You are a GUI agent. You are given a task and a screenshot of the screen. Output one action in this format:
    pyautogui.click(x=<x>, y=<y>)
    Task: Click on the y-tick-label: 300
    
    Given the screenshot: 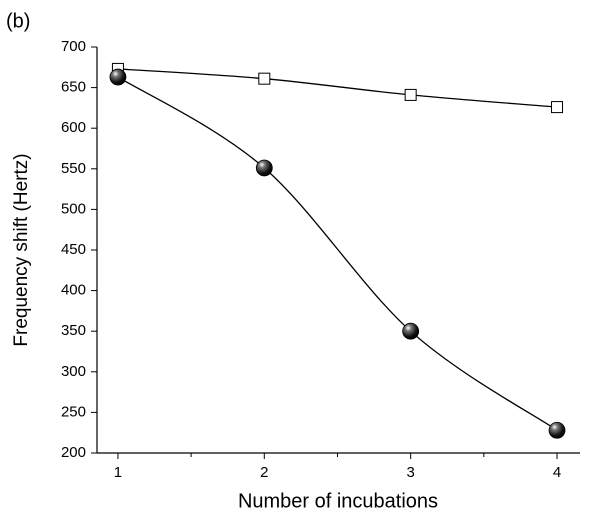 What is the action you would take?
    pyautogui.click(x=73, y=371)
    